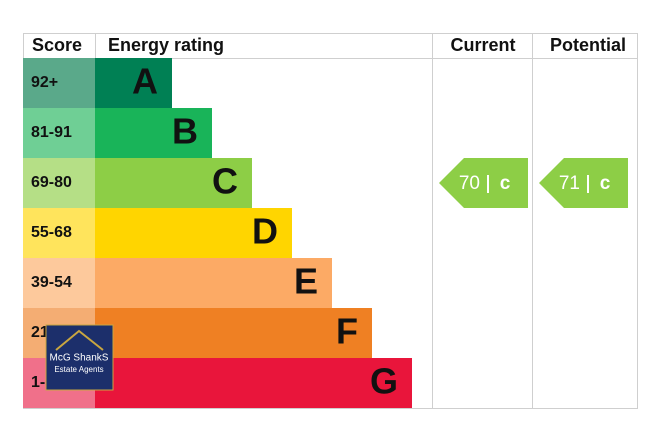 The width and height of the screenshot is (664, 437). Describe the element at coordinates (469, 183) in the screenshot. I see `rating-value: 70` at that location.